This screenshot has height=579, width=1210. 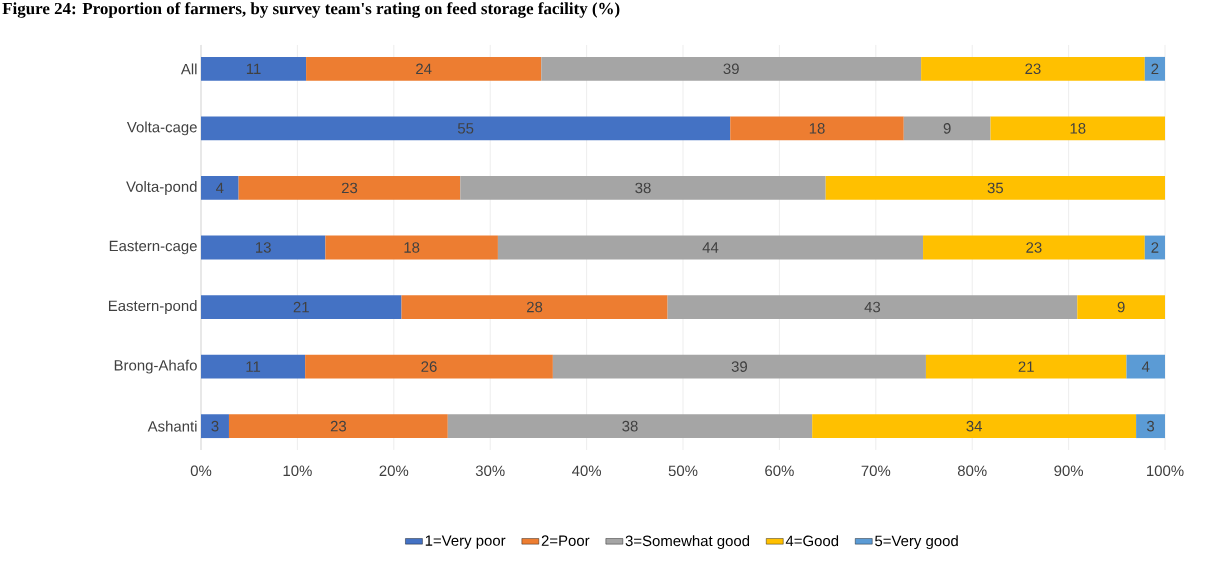 What do you see at coordinates (587, 471) in the screenshot?
I see `x-tick-label: 40%` at bounding box center [587, 471].